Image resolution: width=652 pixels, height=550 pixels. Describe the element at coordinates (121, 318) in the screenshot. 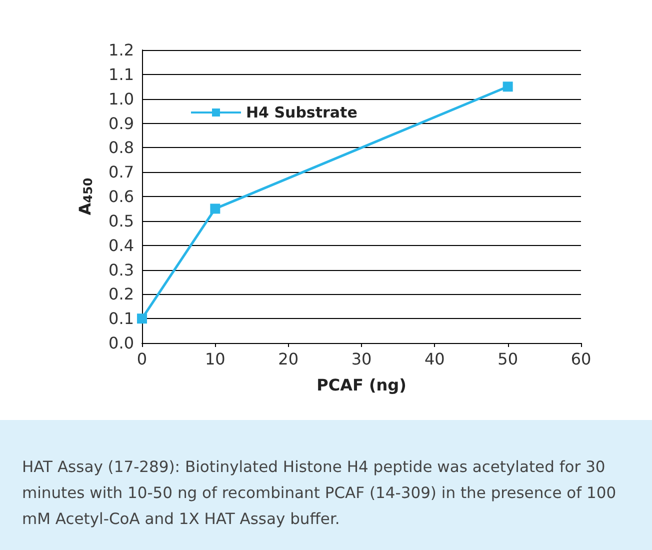

I see `y-tick-label: 0.1` at that location.